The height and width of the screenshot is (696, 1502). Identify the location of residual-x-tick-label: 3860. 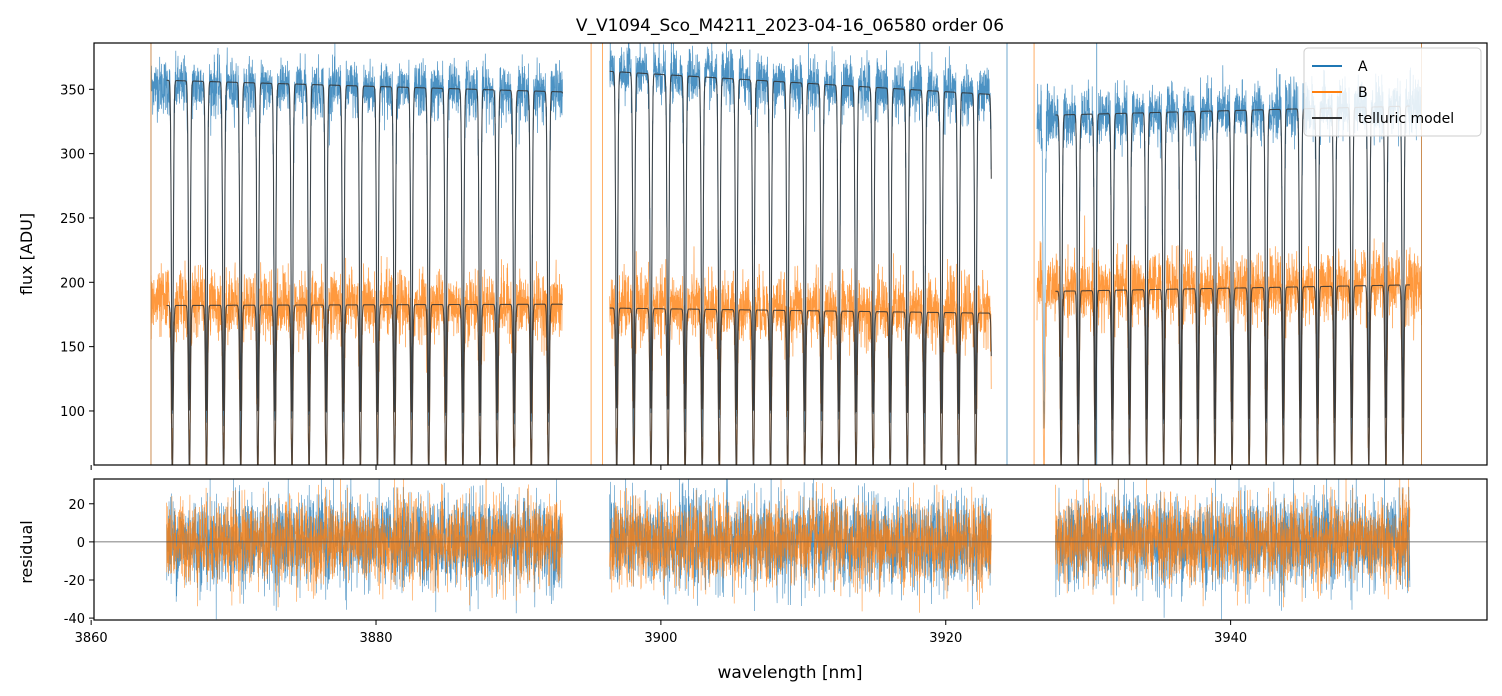
(91, 638).